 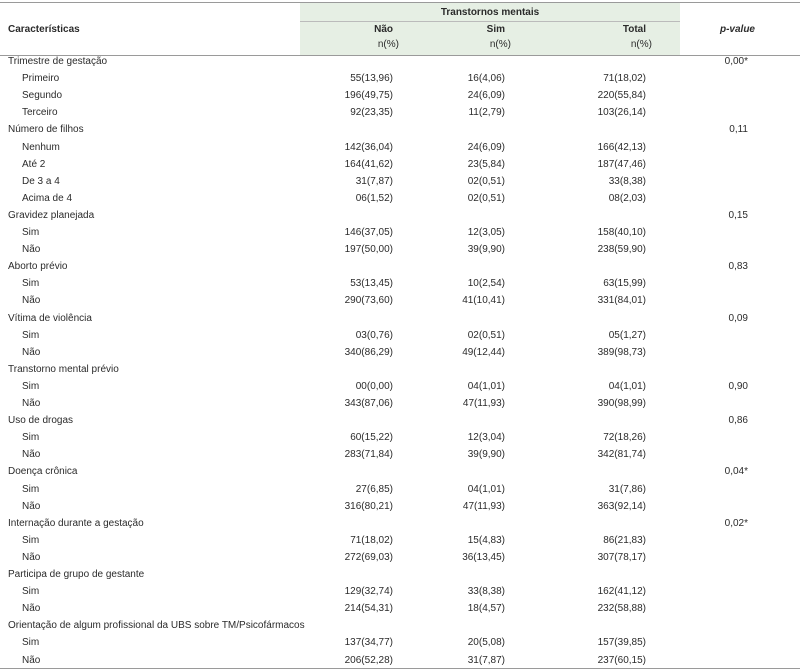 I want to click on group-label: Trimestre de gestação, so click(x=58, y=61).